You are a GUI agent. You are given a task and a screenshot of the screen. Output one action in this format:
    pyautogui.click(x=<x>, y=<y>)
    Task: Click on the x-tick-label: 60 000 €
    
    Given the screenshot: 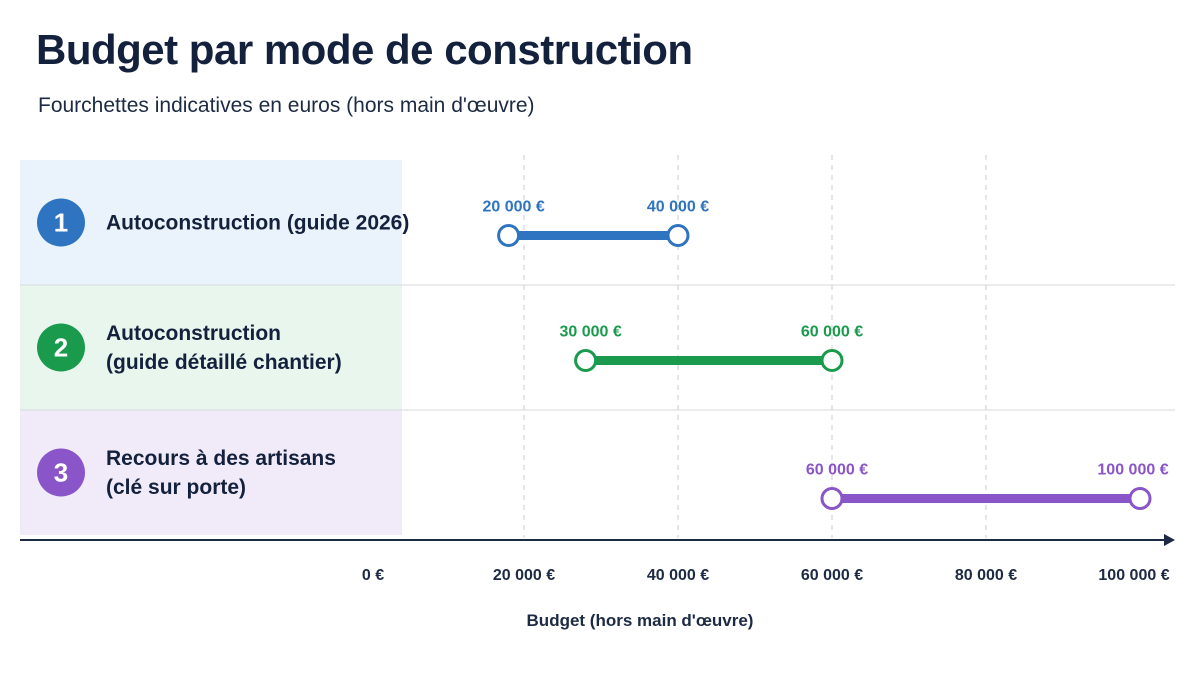 What is the action you would take?
    pyautogui.click(x=832, y=575)
    